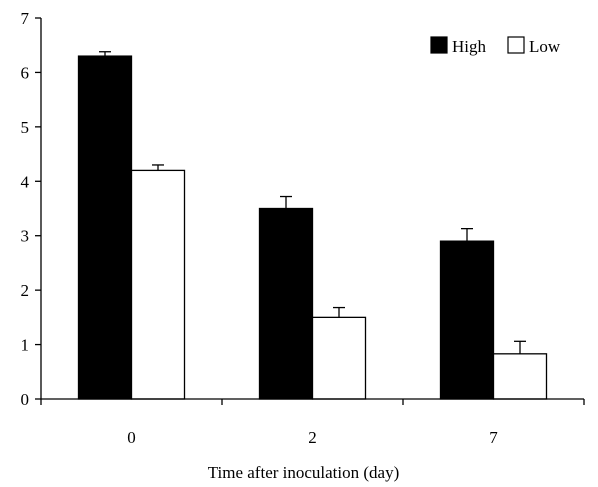 This screenshot has width=598, height=487. Describe the element at coordinates (25, 127) in the screenshot. I see `y-tick-label: 5` at that location.